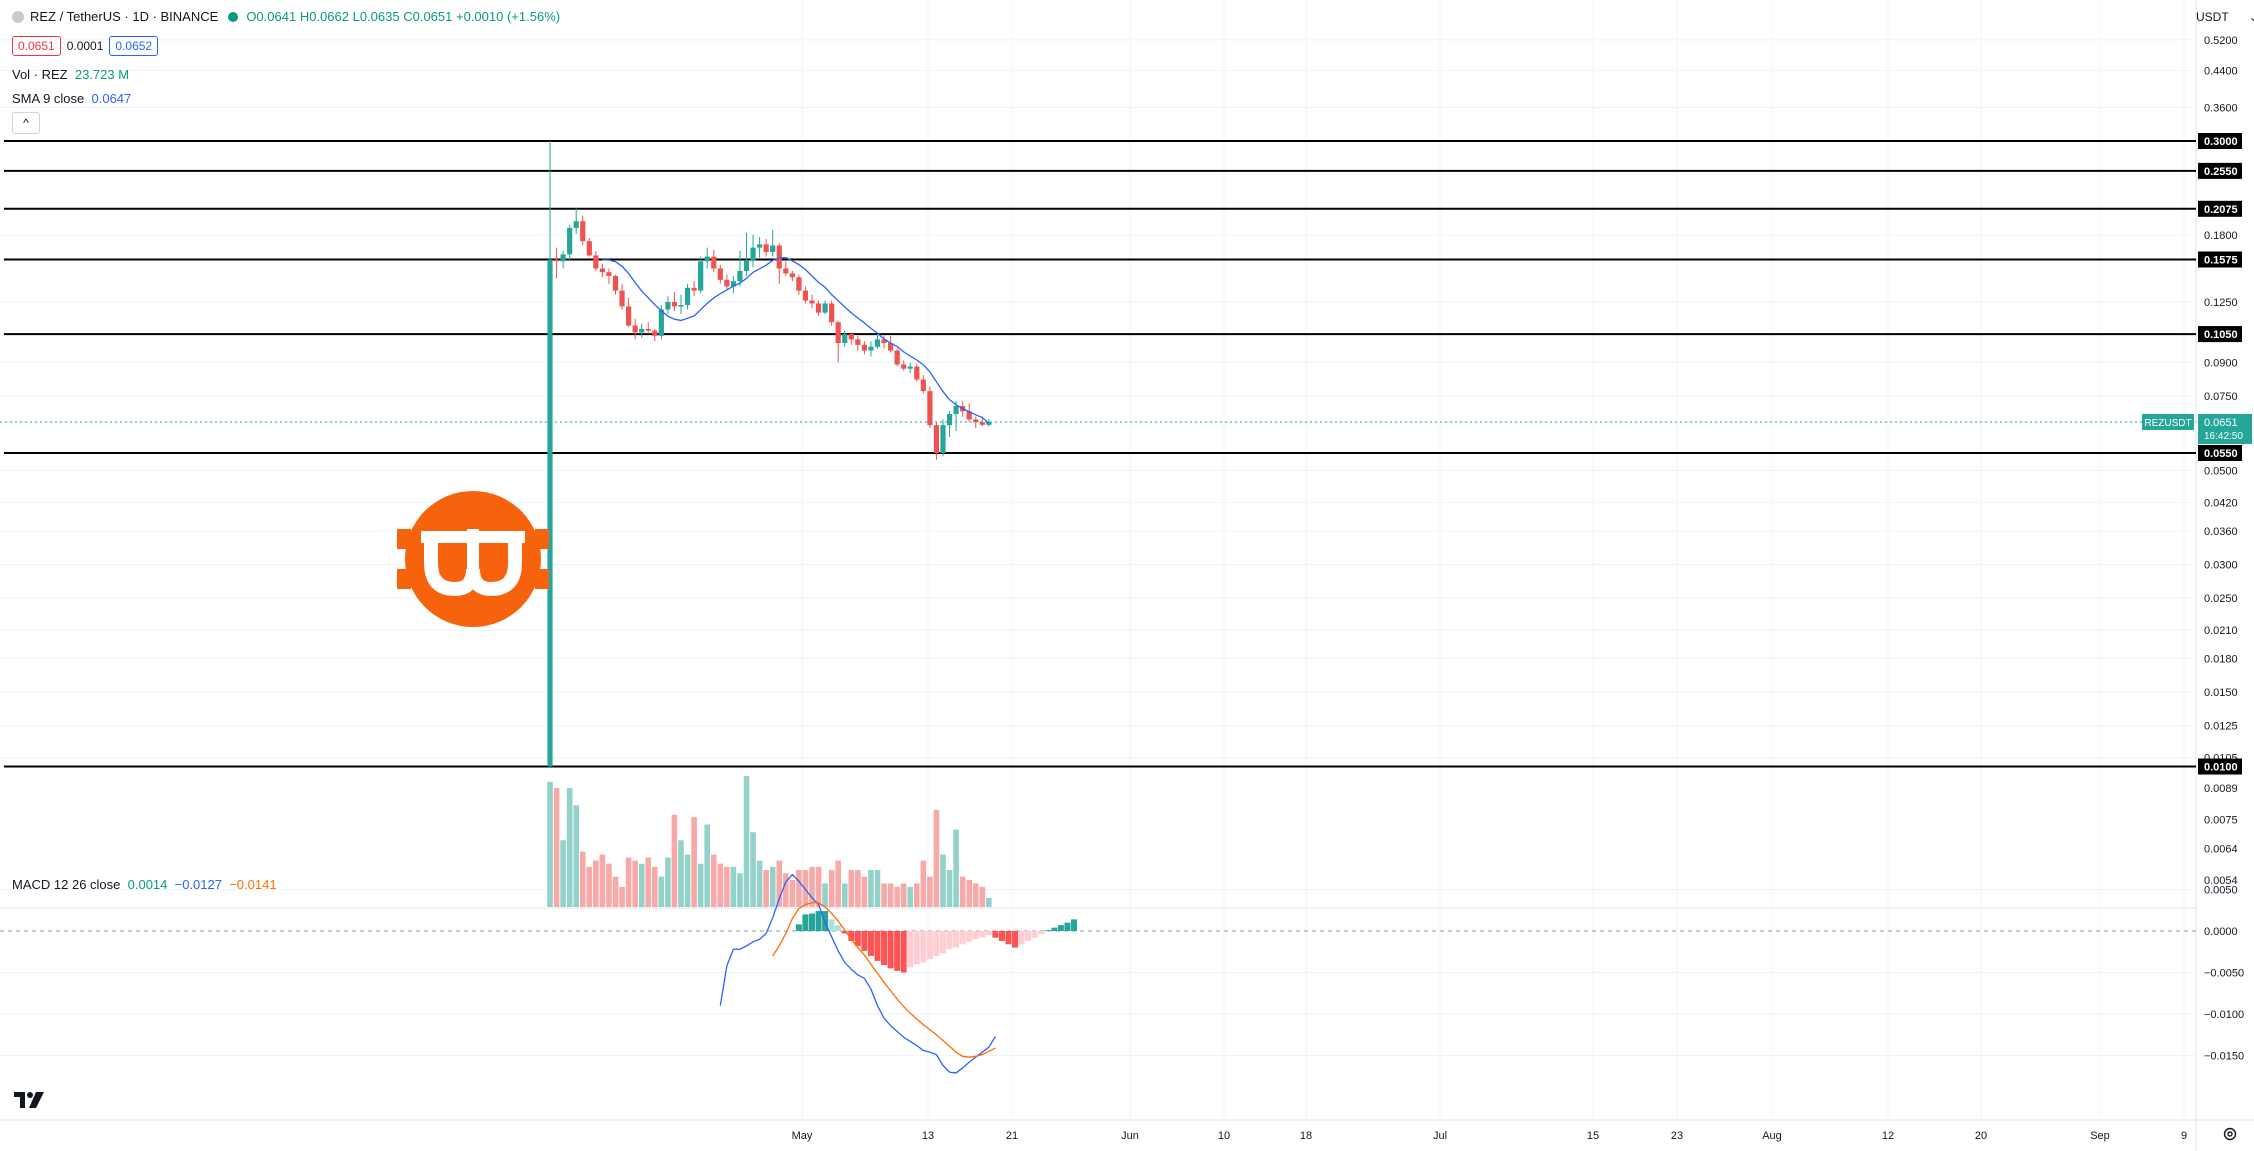 This screenshot has height=1151, width=2254. What do you see at coordinates (1888, 1136) in the screenshot?
I see `time-tick-label: 12` at bounding box center [1888, 1136].